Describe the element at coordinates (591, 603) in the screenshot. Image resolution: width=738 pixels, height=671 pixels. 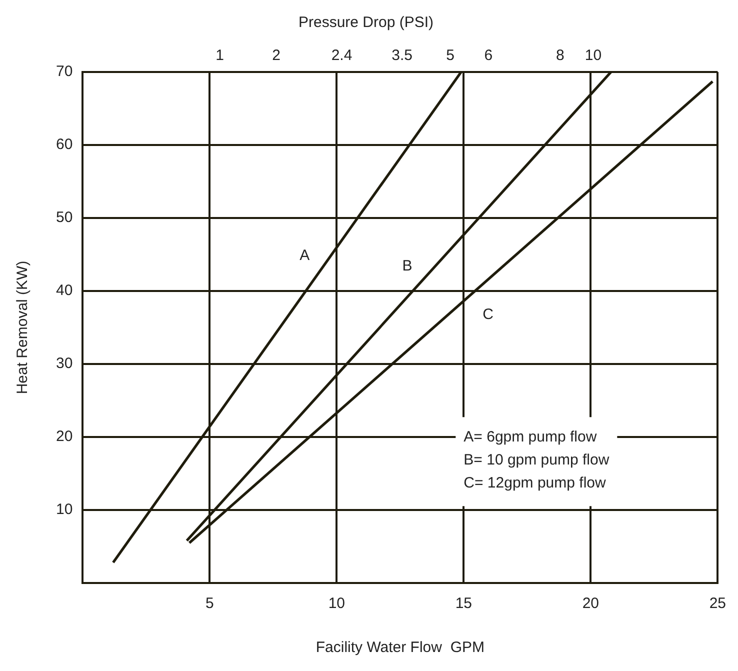
I see `x-tick-label: 20` at that location.